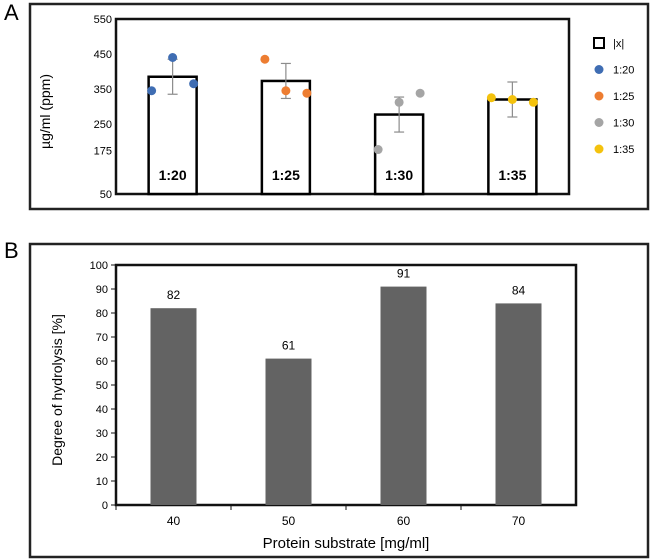 The image size is (655, 560). Describe the element at coordinates (102, 410) in the screenshot. I see `y-tick-label-b: 40` at that location.